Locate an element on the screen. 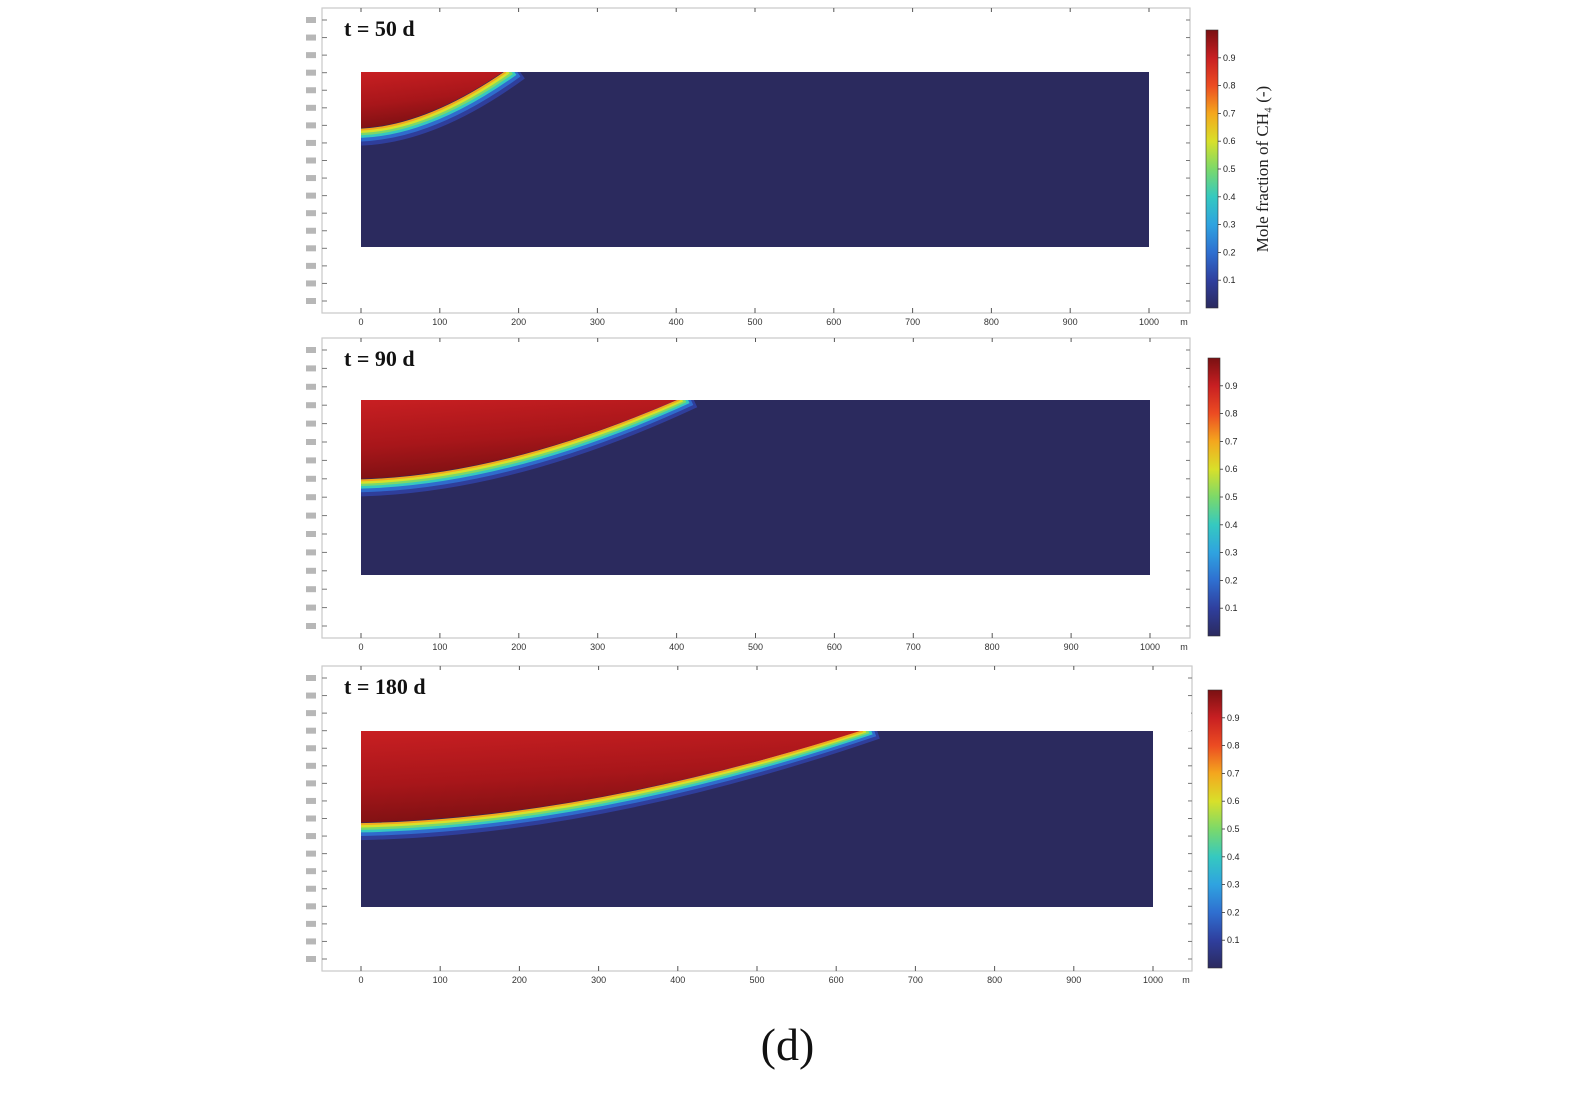 The width and height of the screenshot is (1575, 1093). x-unit-label: m is located at coordinates (1186, 980).